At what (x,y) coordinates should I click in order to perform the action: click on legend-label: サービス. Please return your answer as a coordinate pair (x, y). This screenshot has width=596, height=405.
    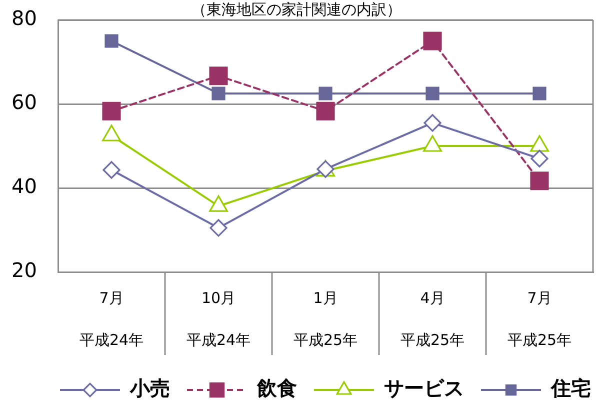
    Looking at the image, I should click on (424, 388).